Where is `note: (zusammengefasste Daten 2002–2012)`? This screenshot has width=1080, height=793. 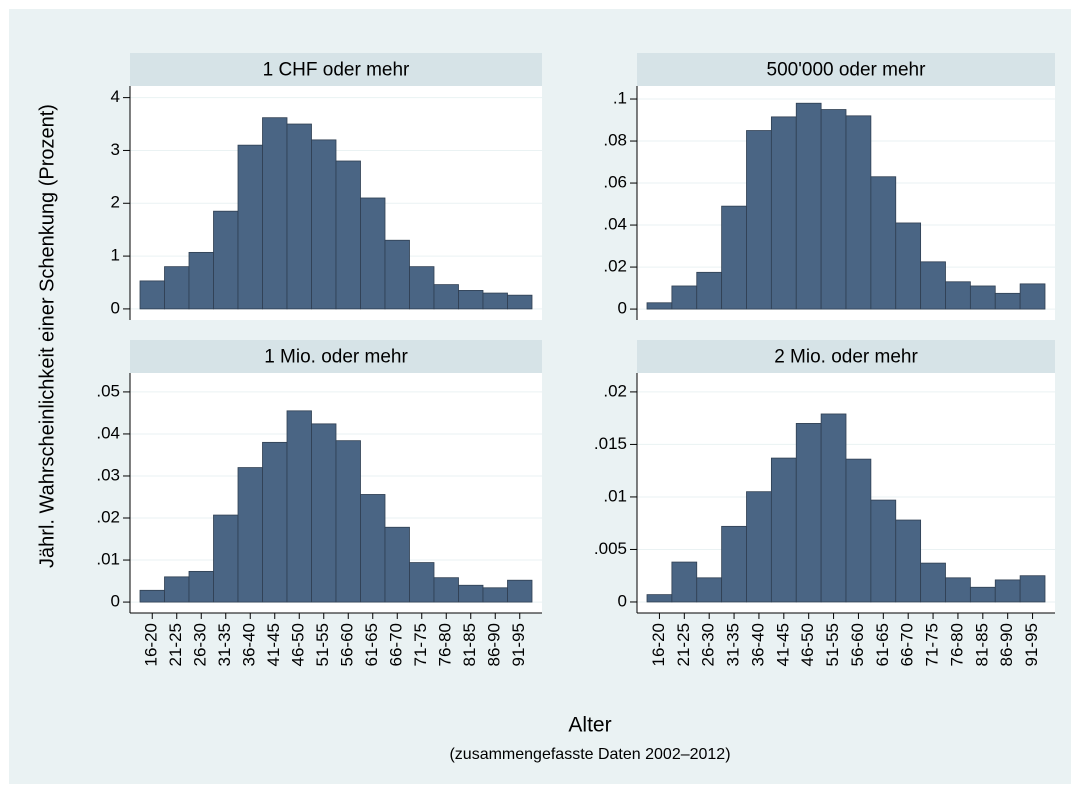
note: (zusammengefasste Daten 2002–2012) is located at coordinates (589, 754).